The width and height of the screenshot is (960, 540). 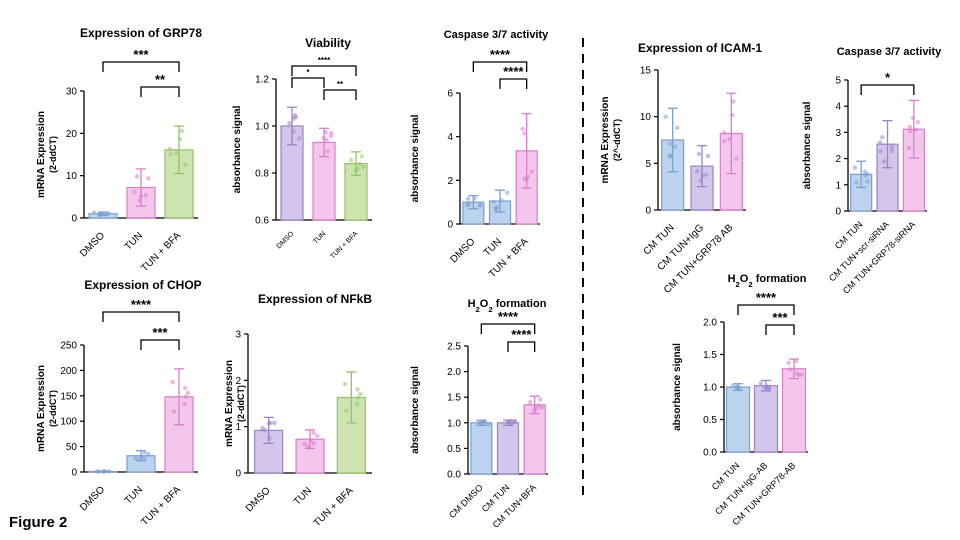 I want to click on y-tick-label: 150, so click(x=68, y=396).